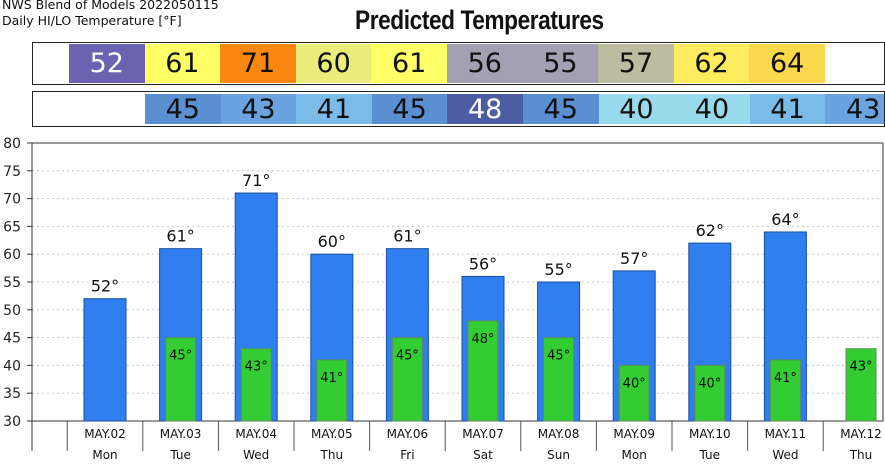 Image resolution: width=885 pixels, height=465 pixels. What do you see at coordinates (558, 455) in the screenshot?
I see `x-weekday-label: Sun` at bounding box center [558, 455].